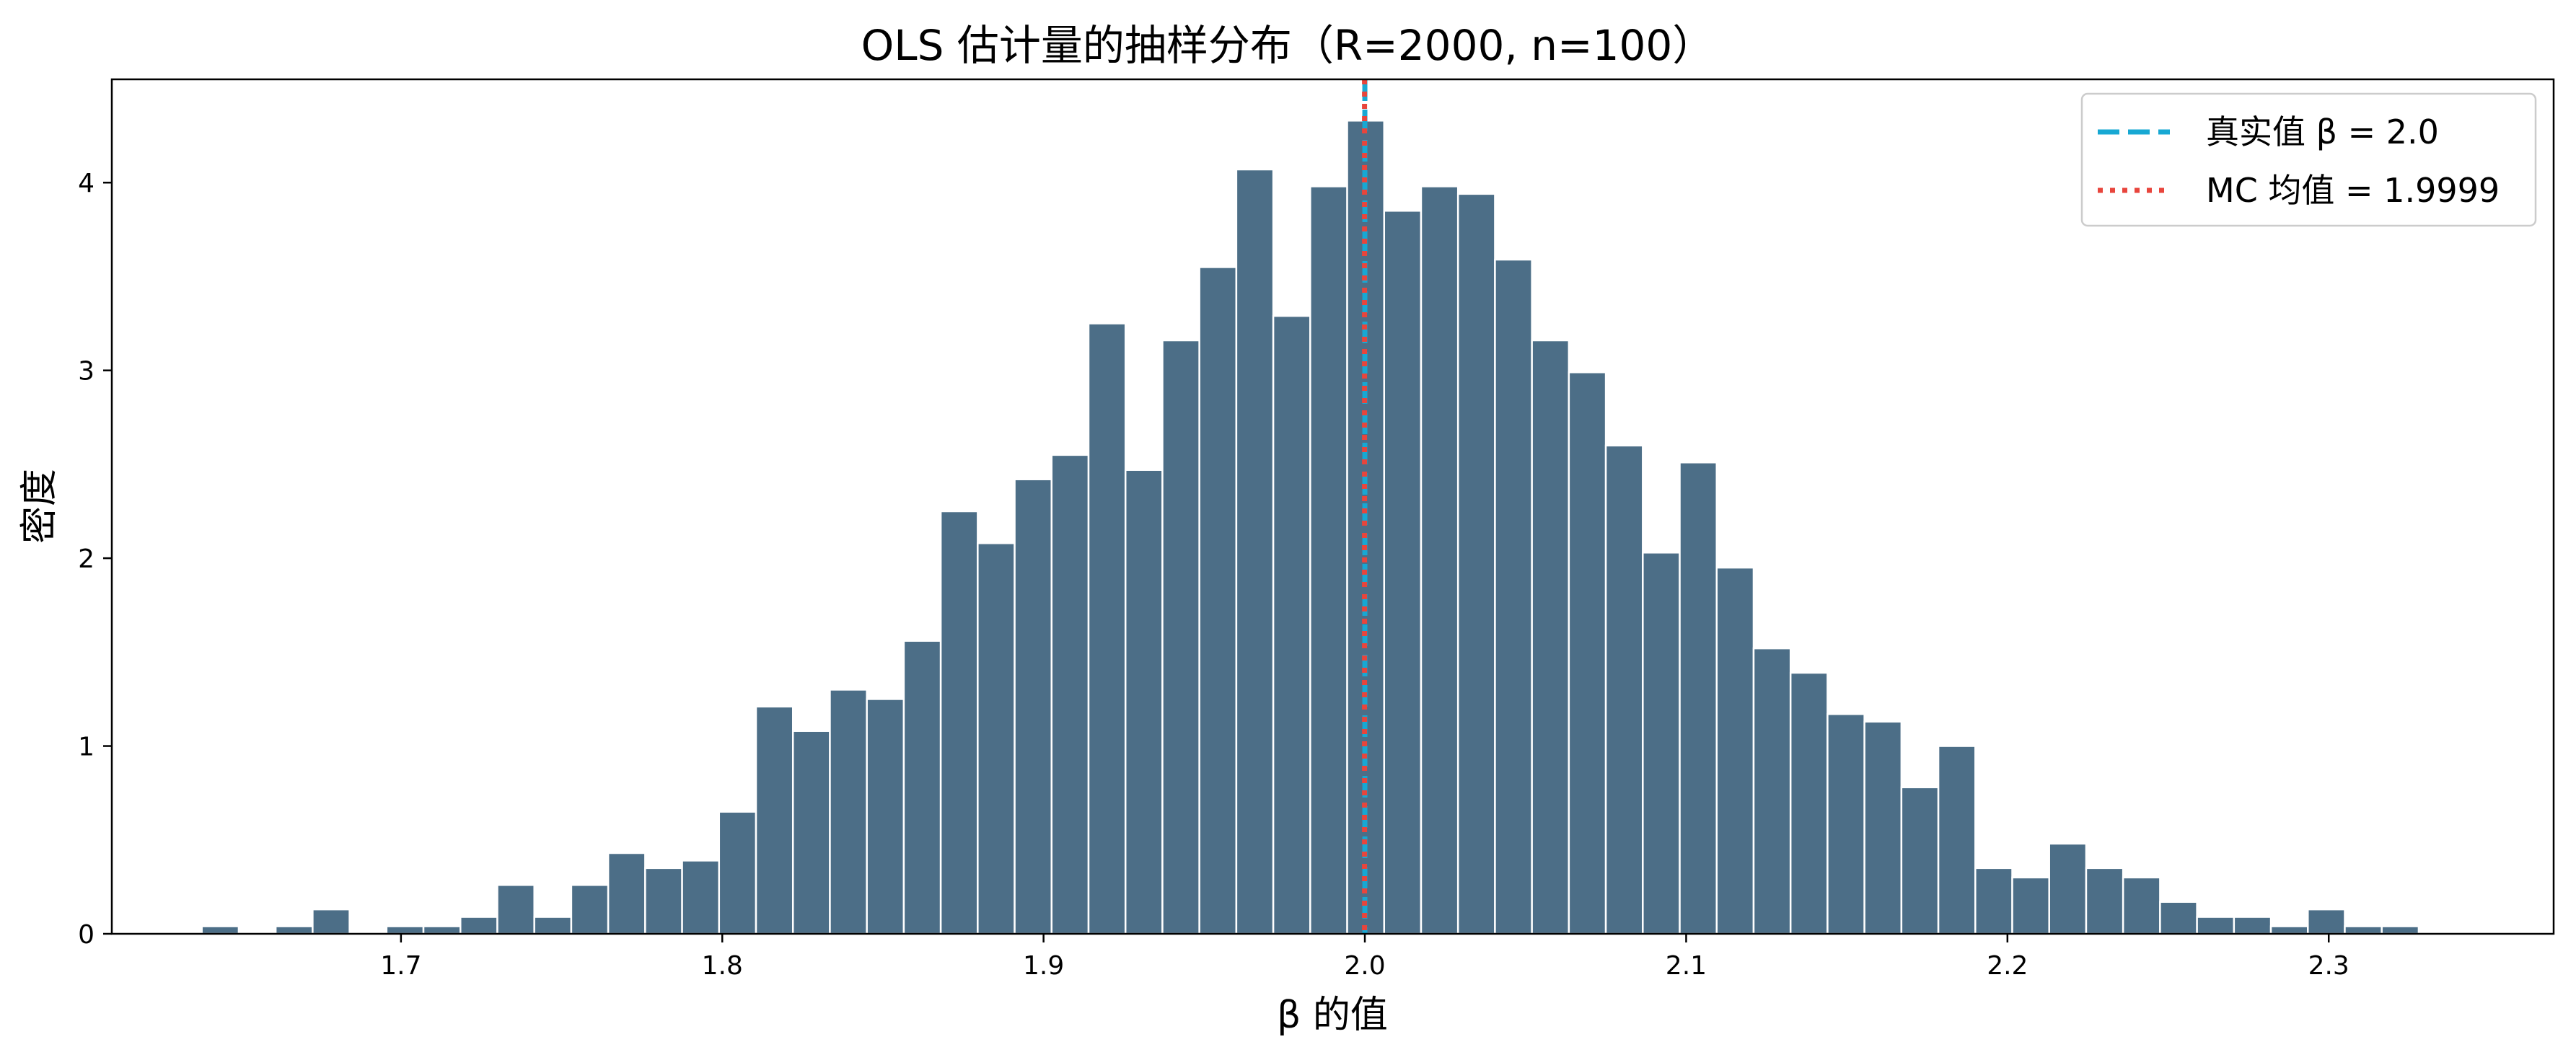 The width and height of the screenshot is (2576, 1060). I want to click on x-tick-label: 2.3, so click(2328, 966).